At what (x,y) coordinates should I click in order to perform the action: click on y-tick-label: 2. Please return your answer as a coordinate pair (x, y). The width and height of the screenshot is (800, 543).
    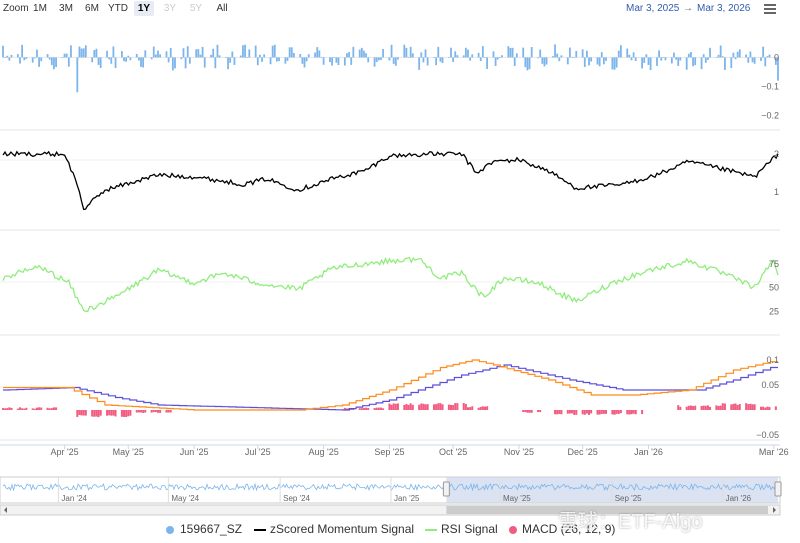
    Looking at the image, I should click on (776, 154).